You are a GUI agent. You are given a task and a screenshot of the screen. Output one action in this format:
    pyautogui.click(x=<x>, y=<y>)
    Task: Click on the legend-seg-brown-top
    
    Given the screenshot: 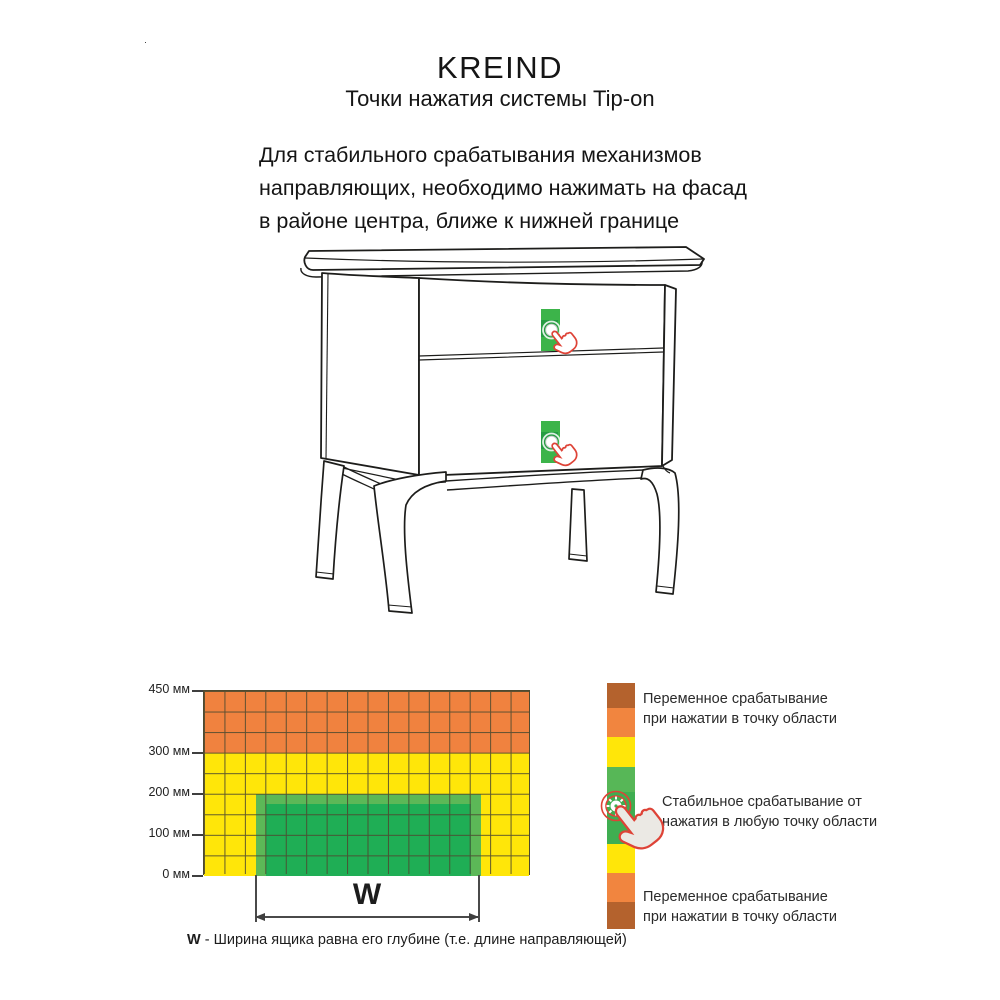 What is the action you would take?
    pyautogui.click(x=621, y=695)
    